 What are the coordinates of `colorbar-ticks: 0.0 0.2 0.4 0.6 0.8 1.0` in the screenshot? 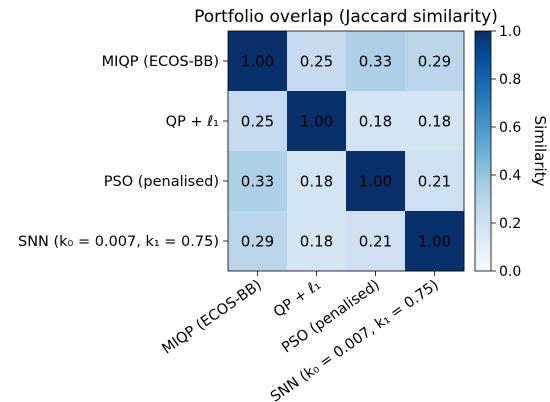 It's located at (506, 152).